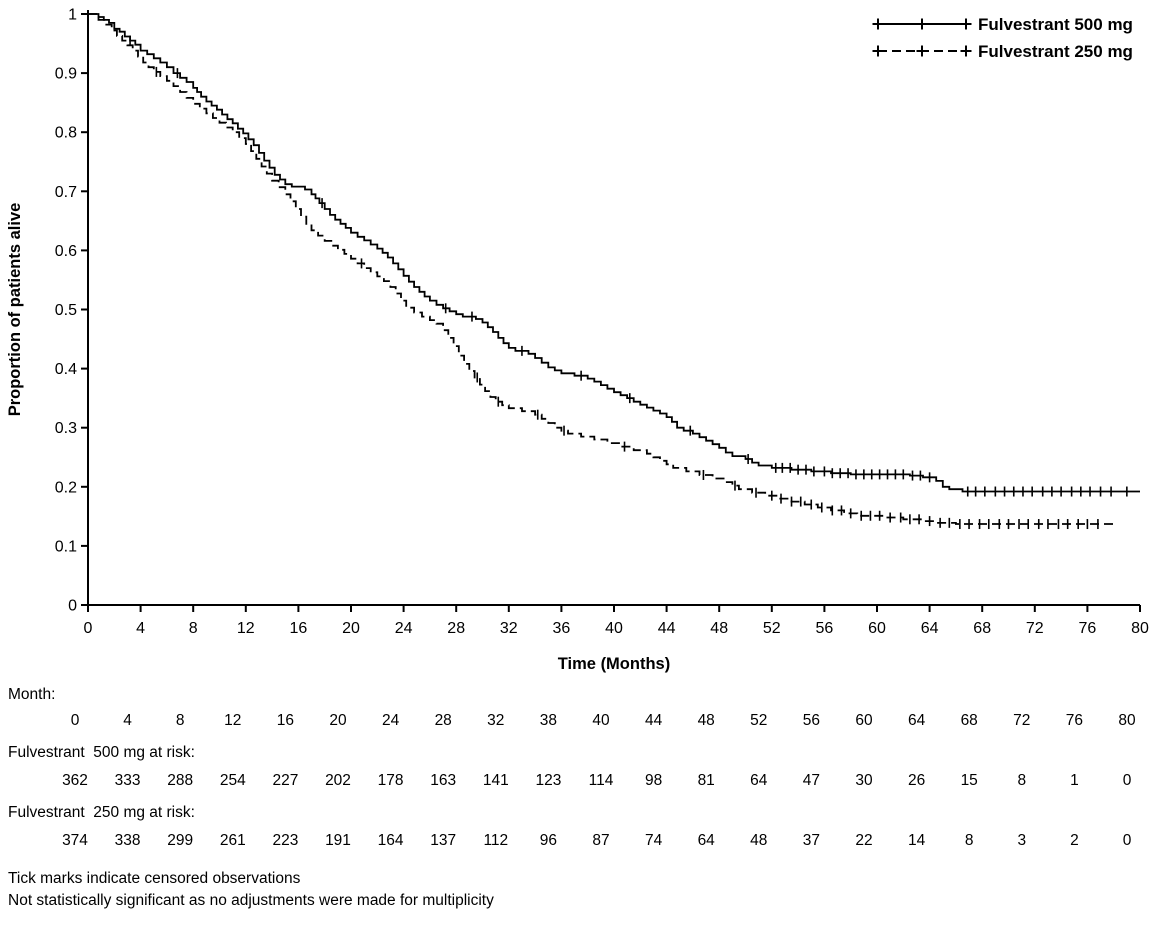  Describe the element at coordinates (101, 812) in the screenshot. I see `risk-250-label: Fulvestrant 250 mg at risk:` at that location.